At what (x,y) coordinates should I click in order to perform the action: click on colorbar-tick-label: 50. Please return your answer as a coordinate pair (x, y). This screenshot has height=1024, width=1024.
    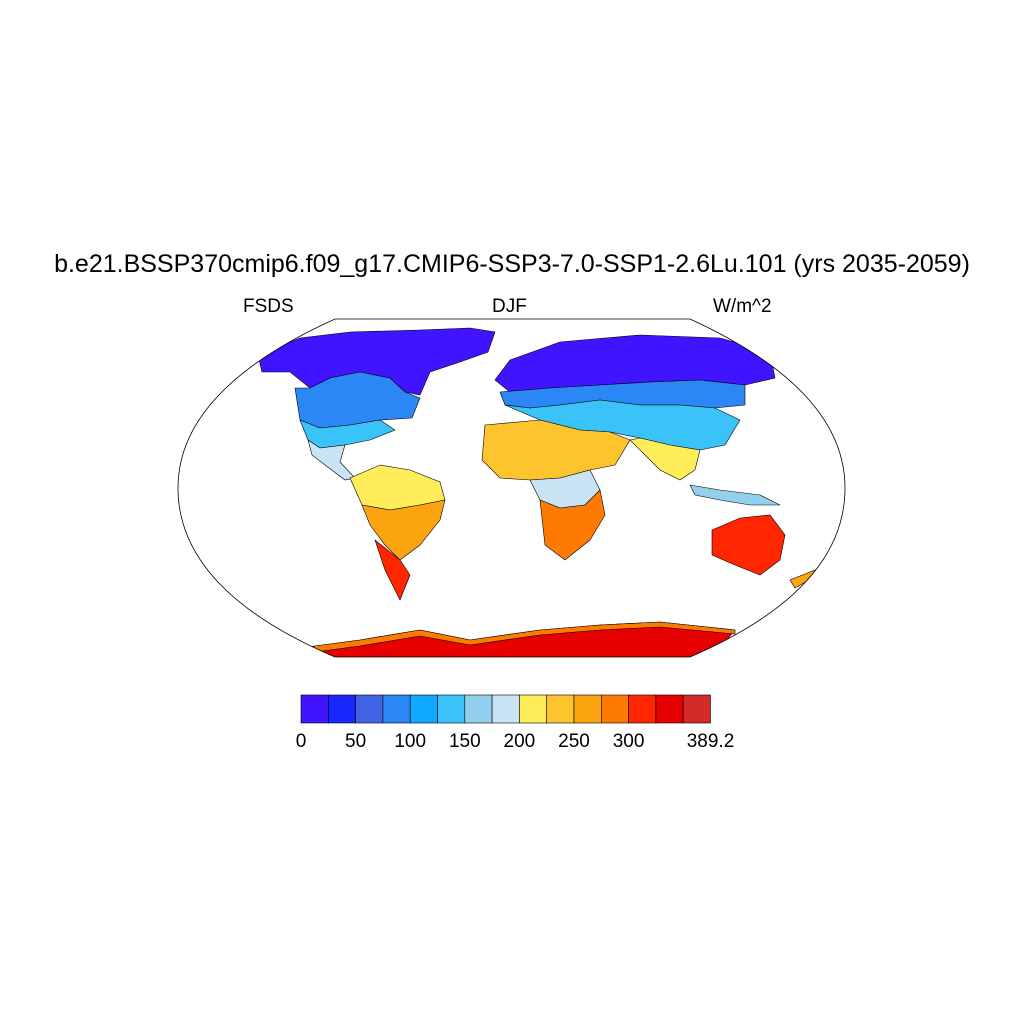
    Looking at the image, I should click on (356, 741).